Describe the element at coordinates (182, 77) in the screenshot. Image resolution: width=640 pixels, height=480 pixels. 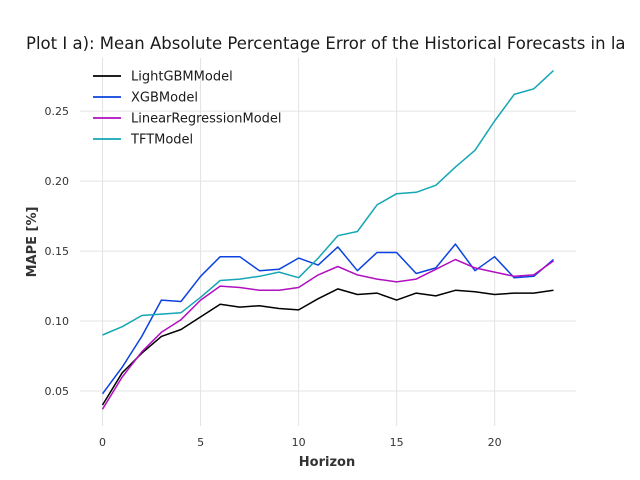
I see `legend-label: LightGBMModel` at that location.